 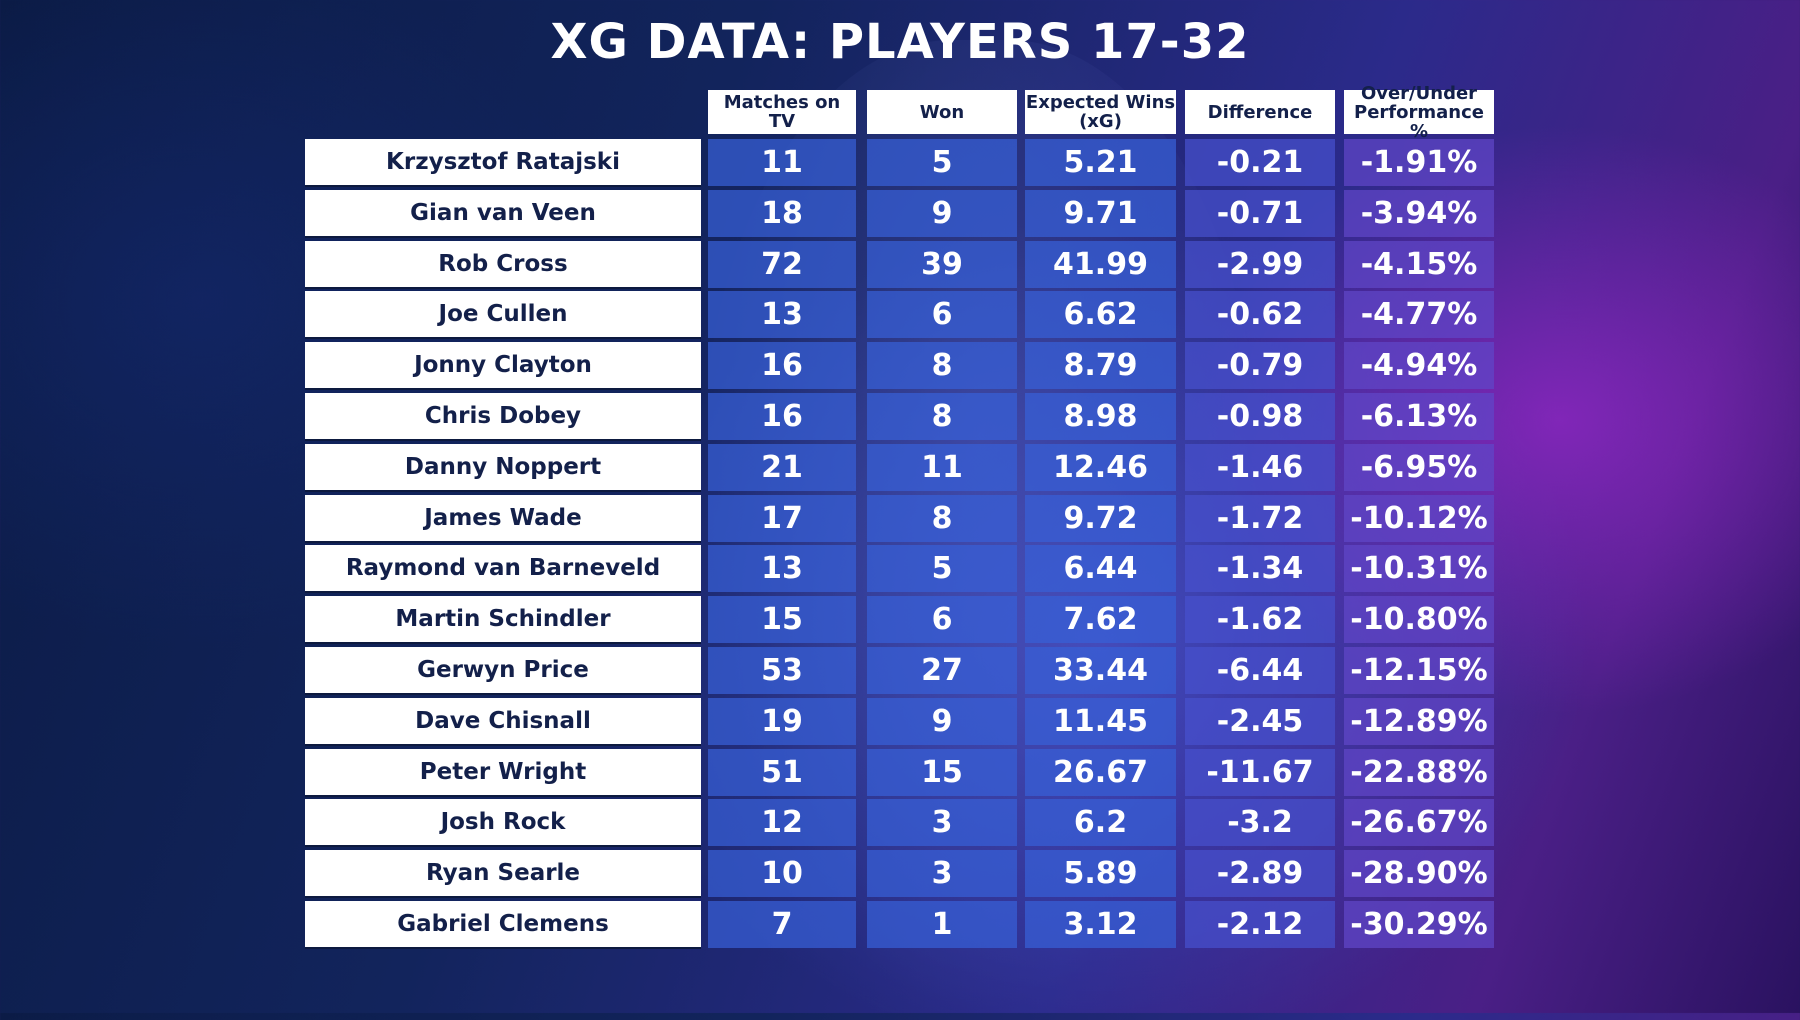 I want to click on difference-cell: -1.34, so click(x=1260, y=568).